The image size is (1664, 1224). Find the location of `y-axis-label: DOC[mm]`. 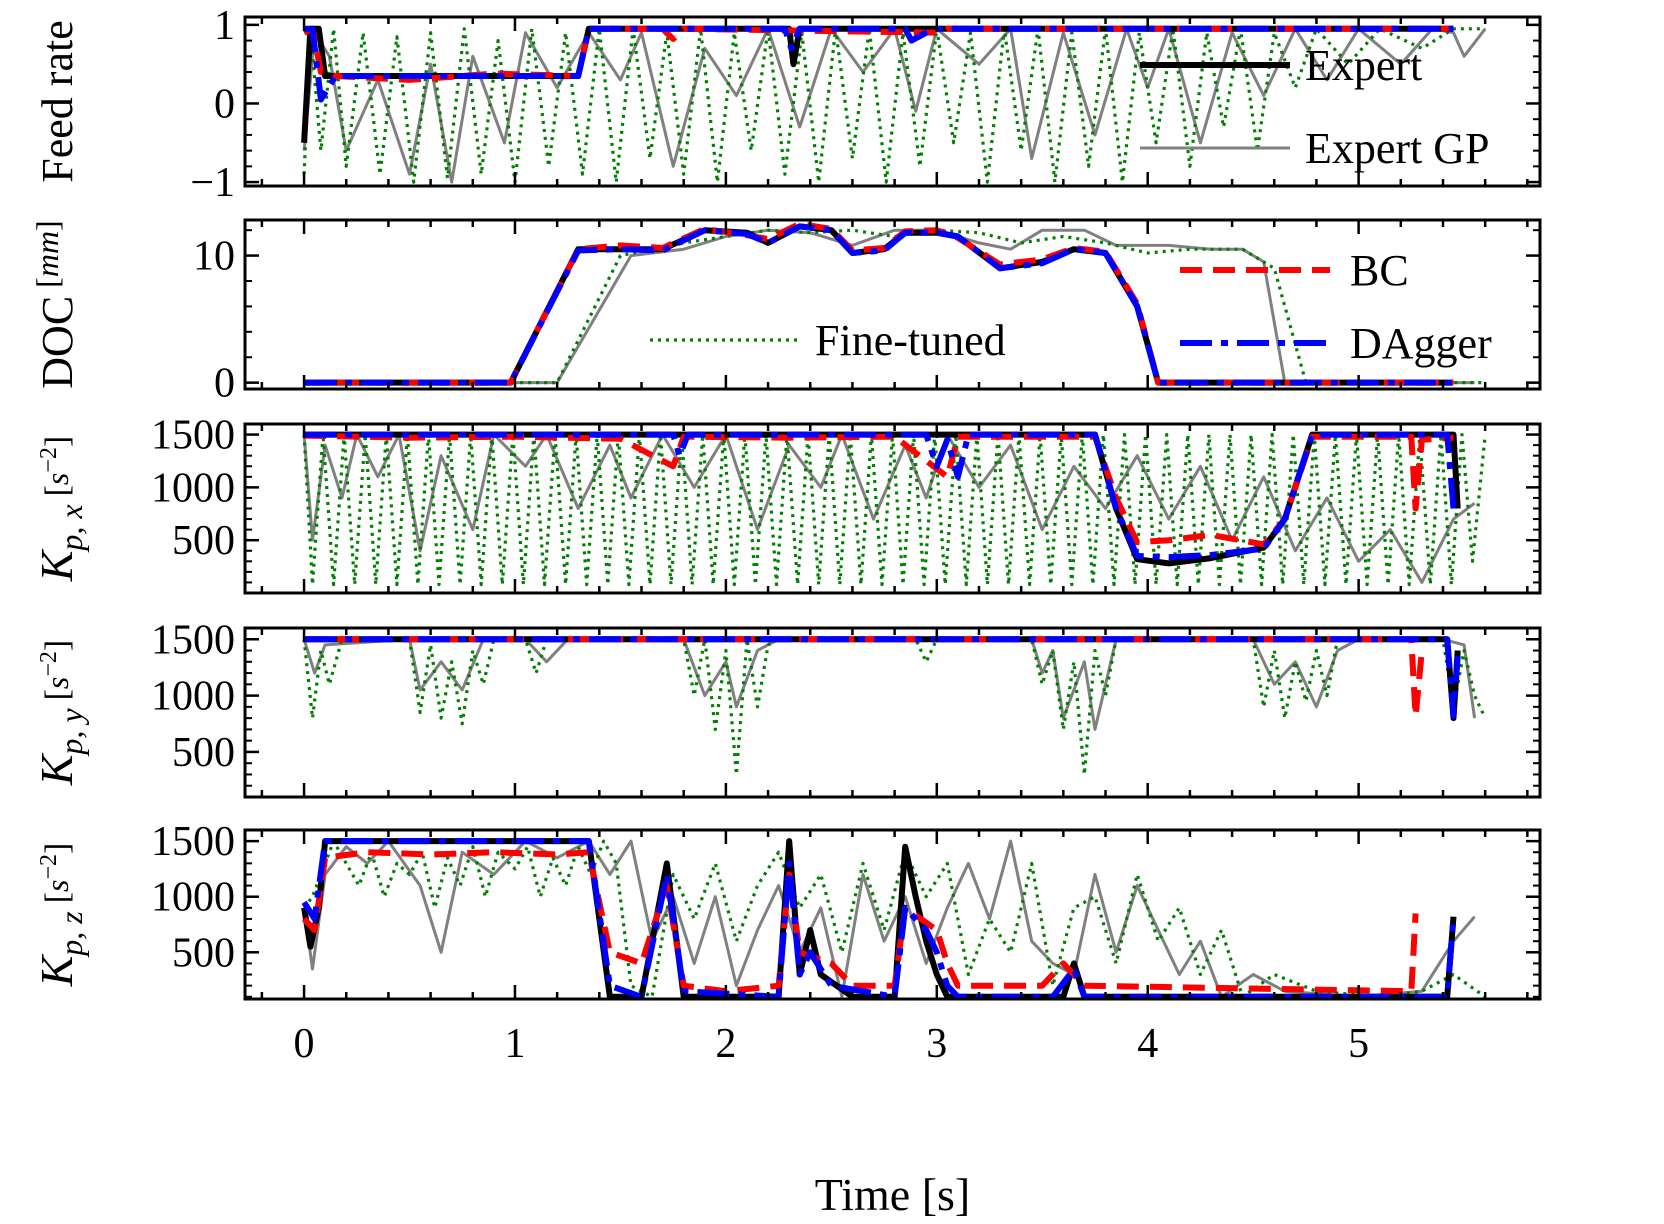

y-axis-label: DOC[mm] is located at coordinates (55, 304).